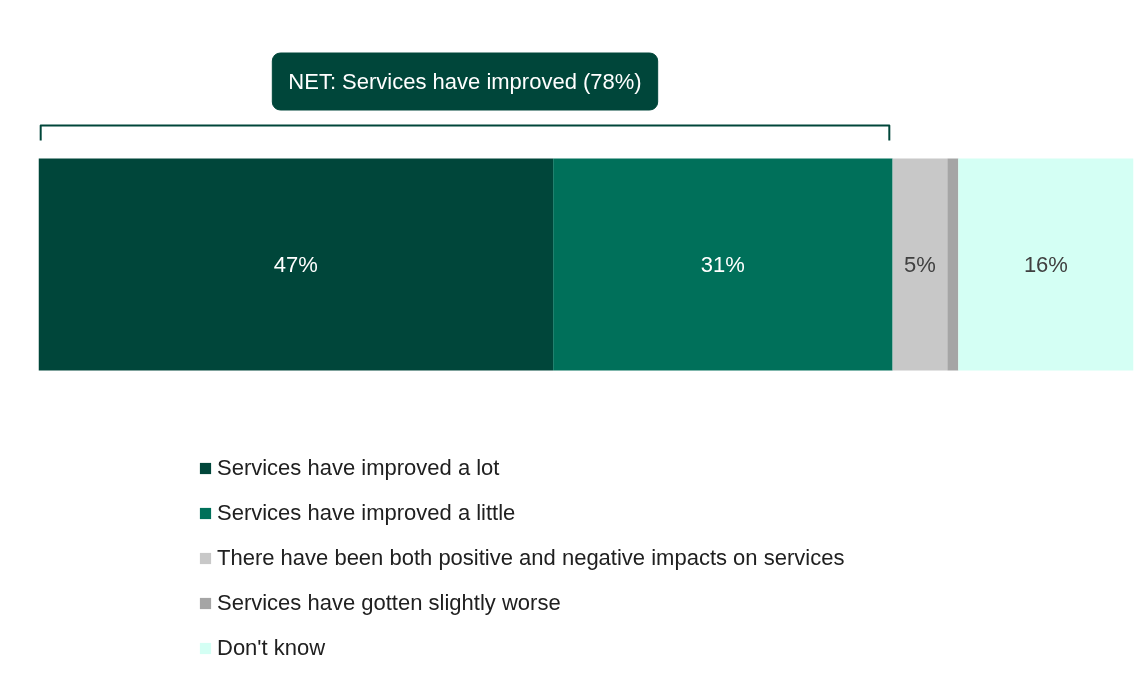  Describe the element at coordinates (389, 603) in the screenshot. I see `legend-label: Services have gotten slightly worse` at that location.